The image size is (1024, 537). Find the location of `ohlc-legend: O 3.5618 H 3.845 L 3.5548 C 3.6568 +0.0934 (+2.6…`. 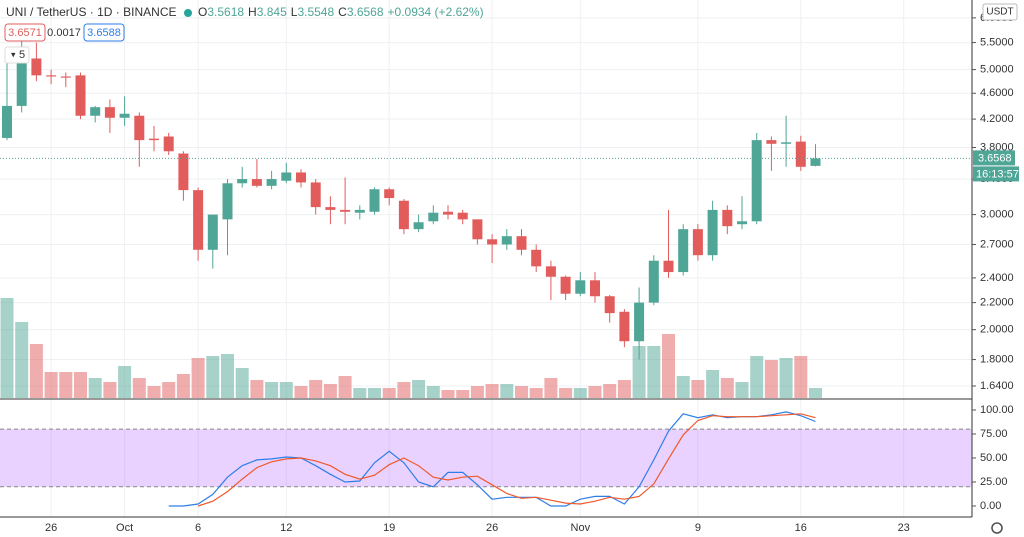

ohlc-legend: O 3.5618 H 3.845 L 3.5548 C 3.6568 +0.0934 (+2.6… is located at coordinates (341, 12).